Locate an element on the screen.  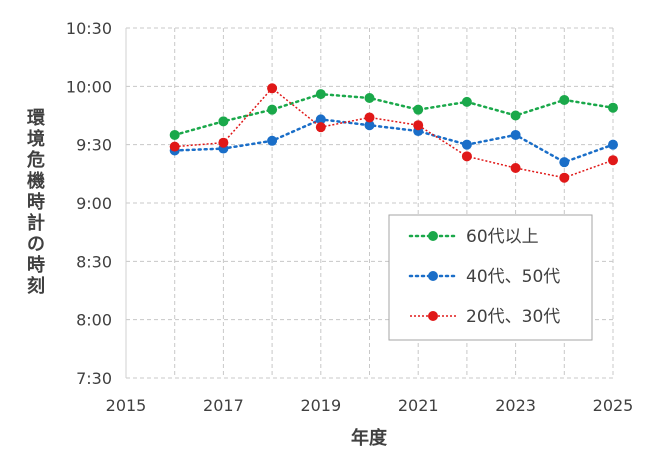
y-tick-label: 9:00 is located at coordinates (94, 203).